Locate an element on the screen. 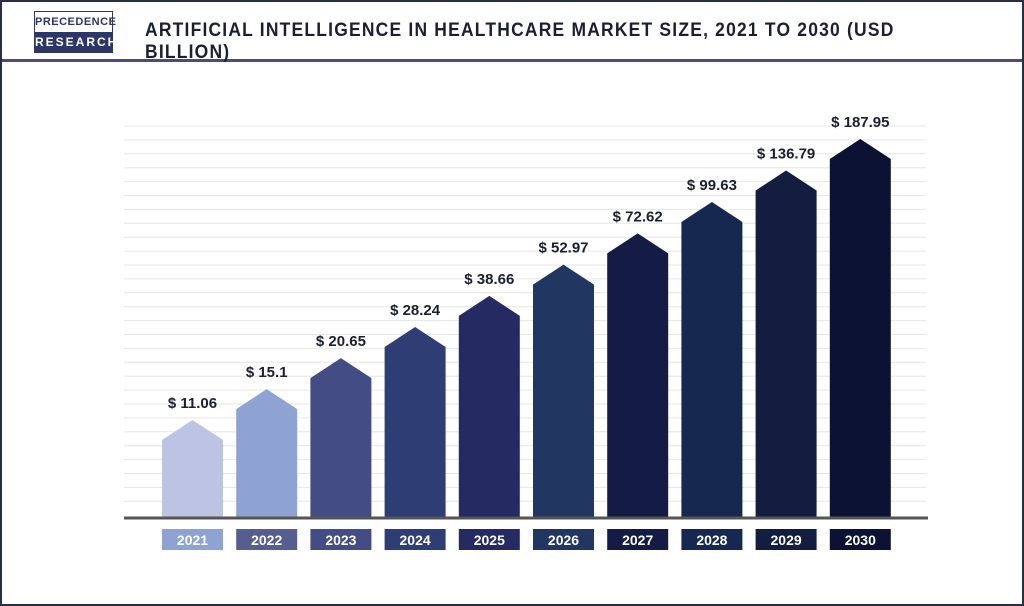 Image resolution: width=1024 pixels, height=606 pixels. precedence-research-logo: PRECEDENCE RESEARCH is located at coordinates (75, 32).